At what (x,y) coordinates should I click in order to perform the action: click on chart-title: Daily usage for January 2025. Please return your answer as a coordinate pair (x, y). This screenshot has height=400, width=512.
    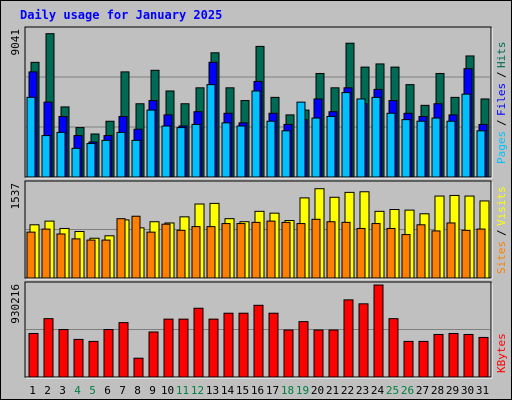
    Looking at the image, I should click on (121, 15).